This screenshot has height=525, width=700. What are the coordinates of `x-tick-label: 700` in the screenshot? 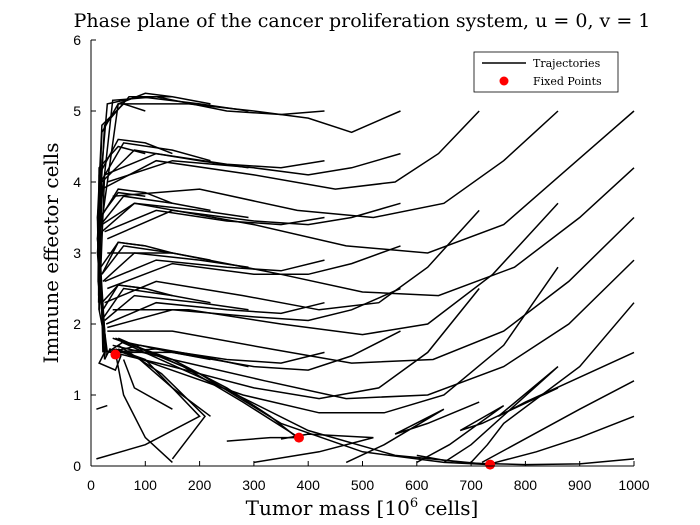 It's located at (471, 485).